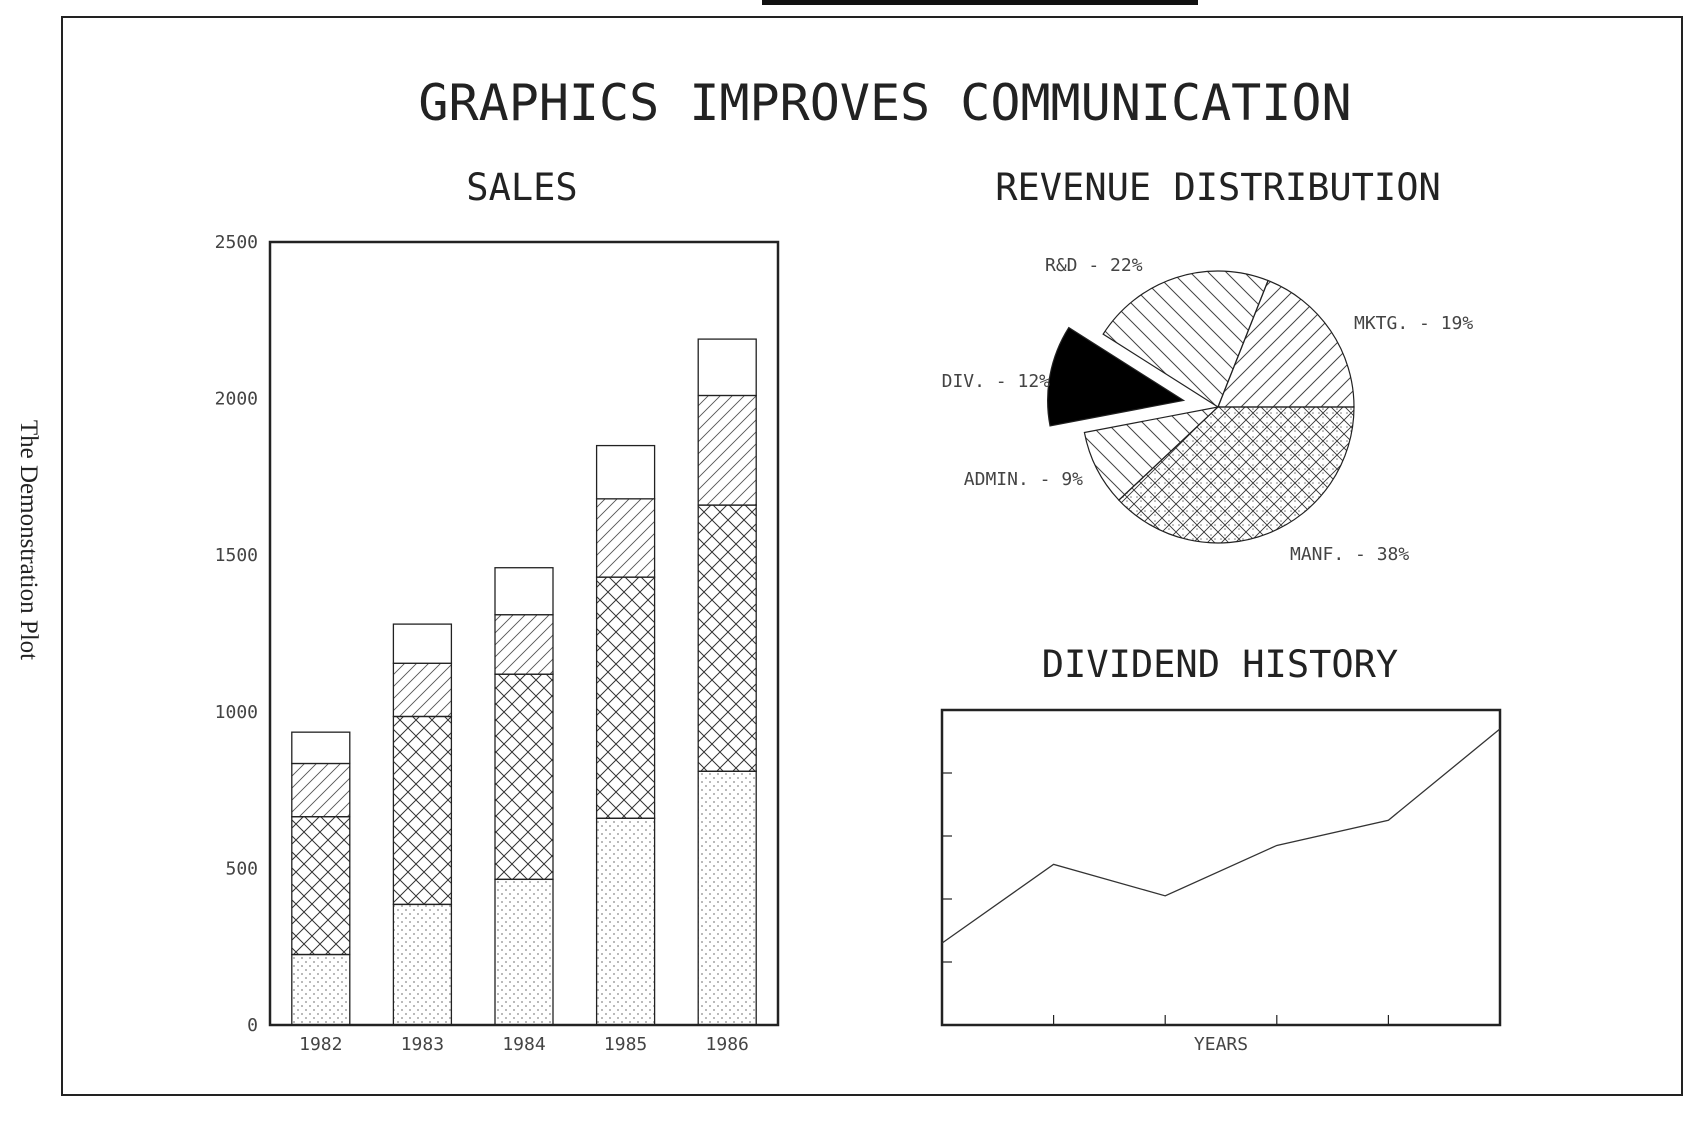  What do you see at coordinates (996, 381) in the screenshot?
I see `pie-slice-label: DIV. - 12%` at bounding box center [996, 381].